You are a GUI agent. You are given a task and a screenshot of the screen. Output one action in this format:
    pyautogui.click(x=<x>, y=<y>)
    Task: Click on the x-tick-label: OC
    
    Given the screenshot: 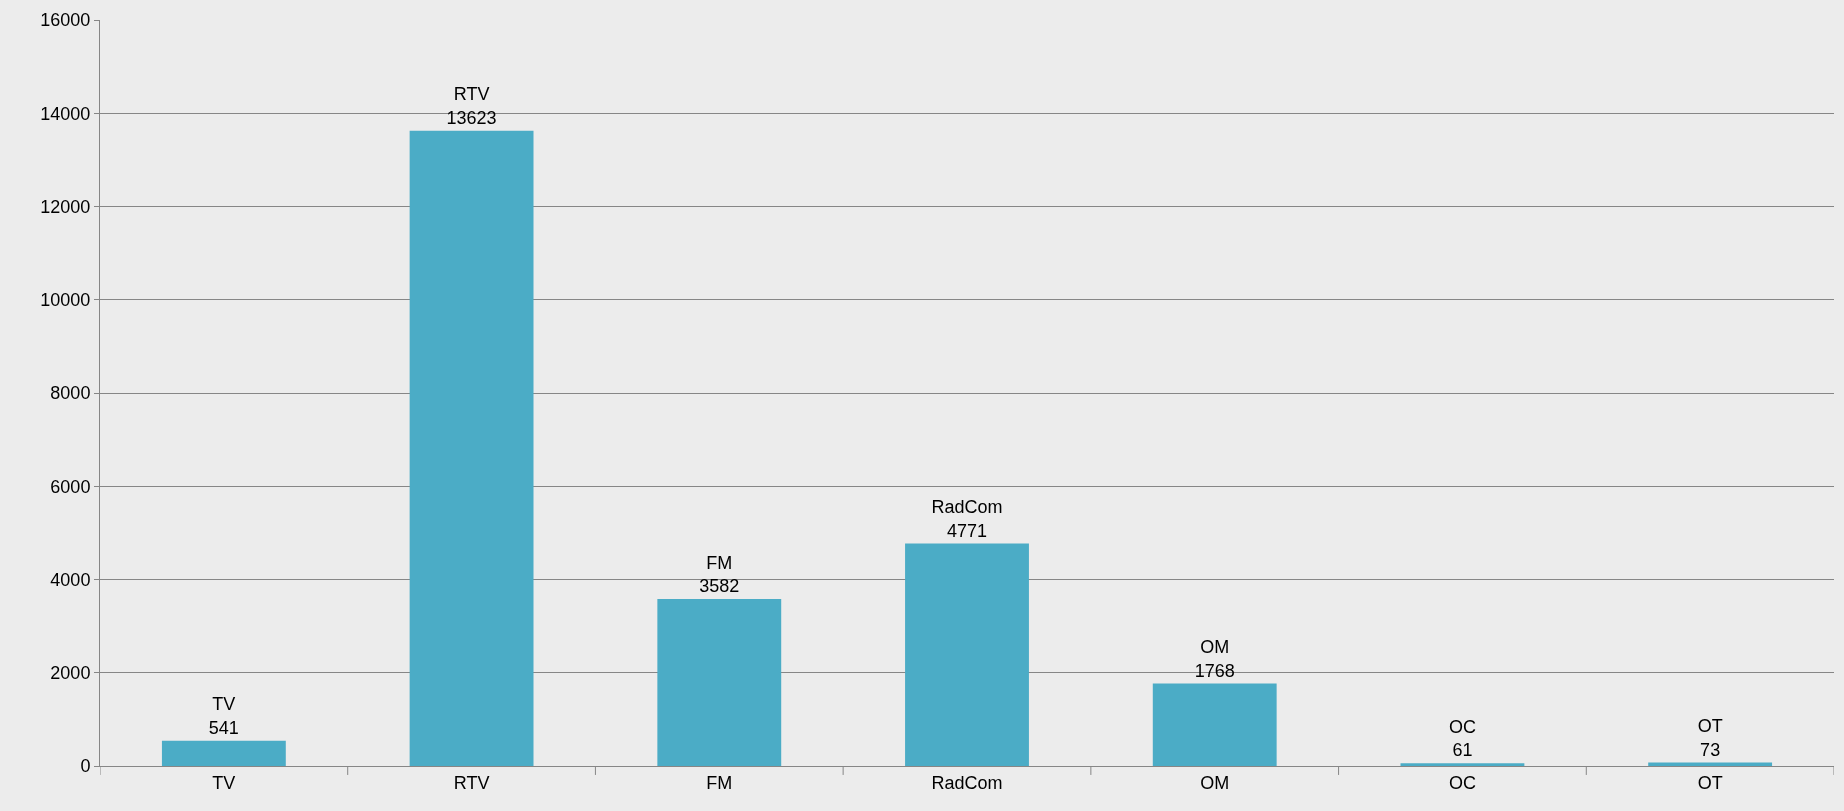 What is the action you would take?
    pyautogui.click(x=1462, y=782)
    